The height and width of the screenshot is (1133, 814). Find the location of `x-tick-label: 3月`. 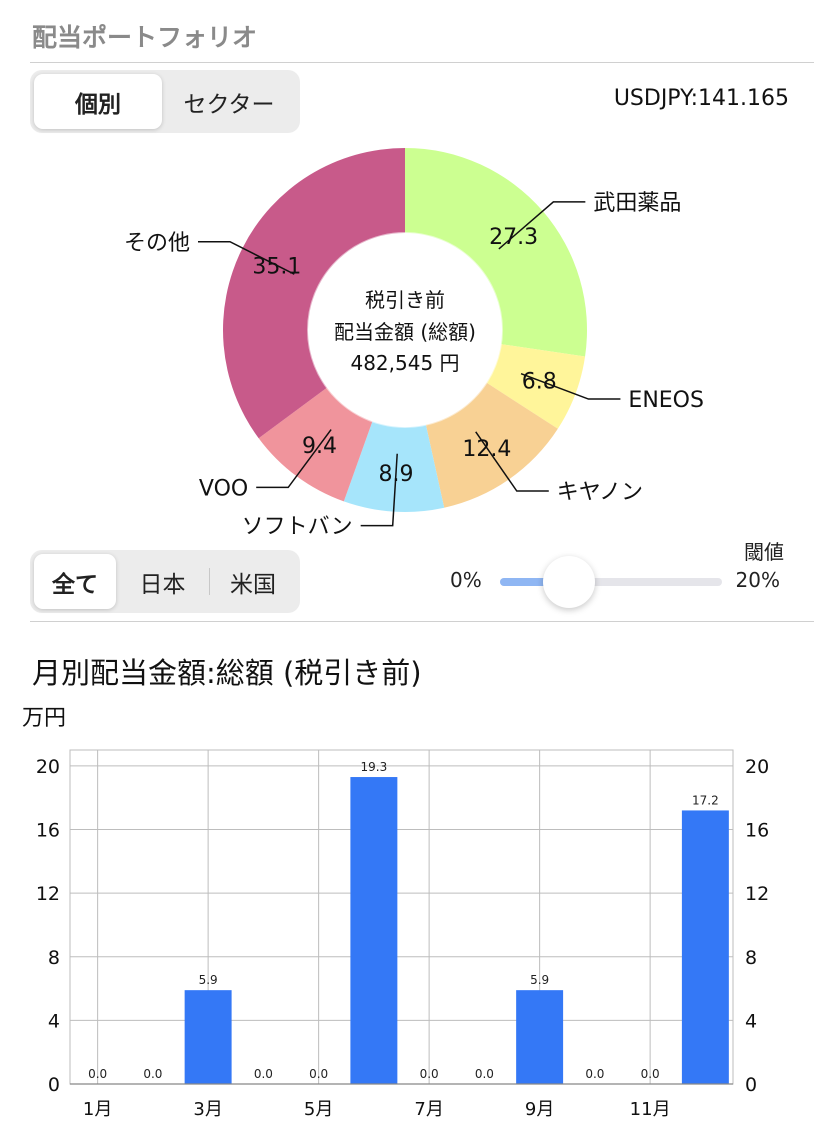

x-tick-label: 3月 is located at coordinates (207, 1109).